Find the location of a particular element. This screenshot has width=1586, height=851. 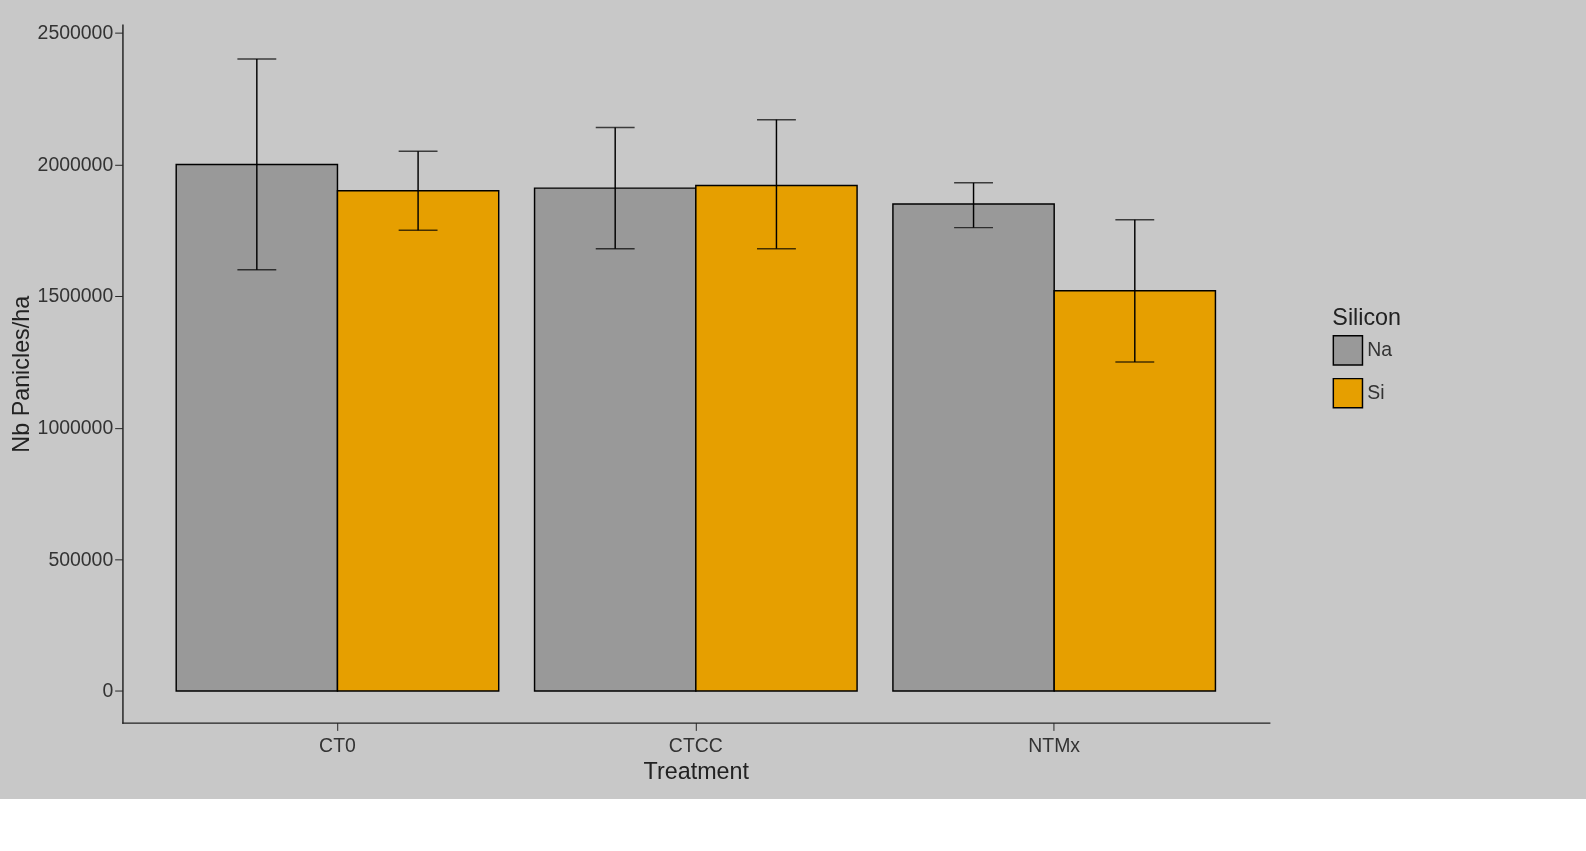

x-tick-label: NTMx is located at coordinates (1054, 745).